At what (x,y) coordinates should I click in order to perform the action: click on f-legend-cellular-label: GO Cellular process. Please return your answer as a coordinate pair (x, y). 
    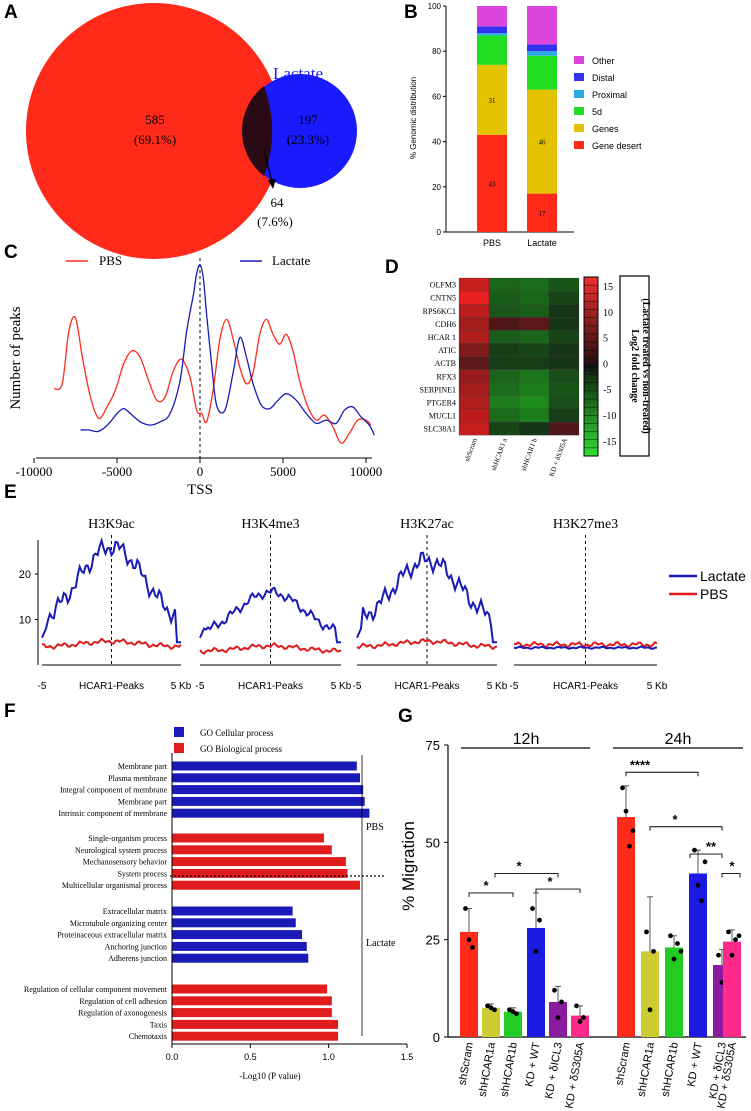
    Looking at the image, I should click on (237, 733).